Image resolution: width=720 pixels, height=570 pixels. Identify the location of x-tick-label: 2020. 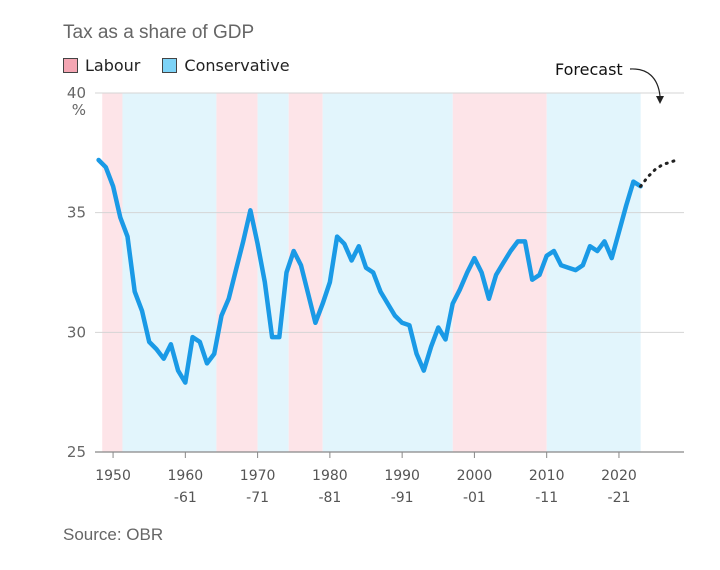
(619, 476).